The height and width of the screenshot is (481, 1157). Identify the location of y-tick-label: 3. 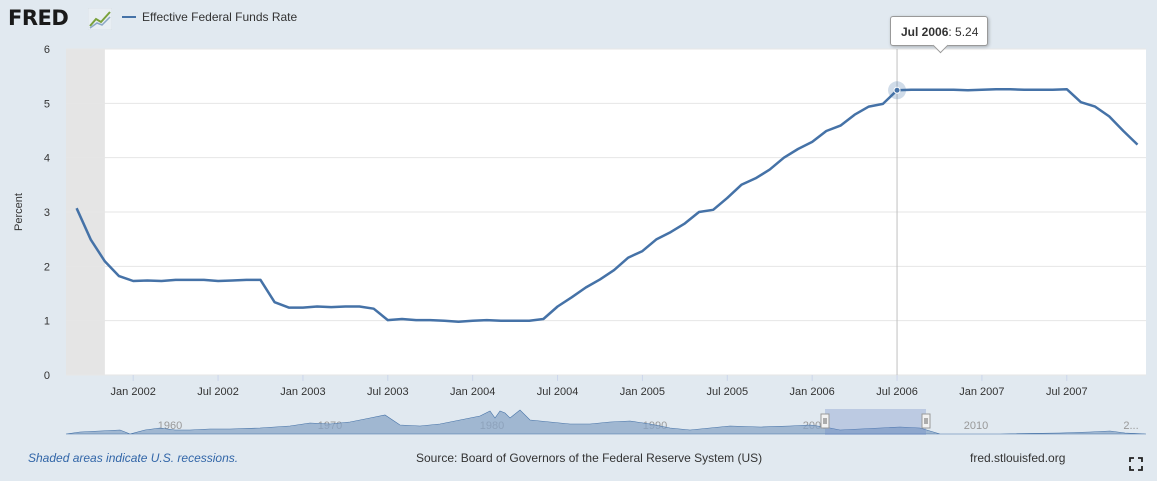
(47, 213).